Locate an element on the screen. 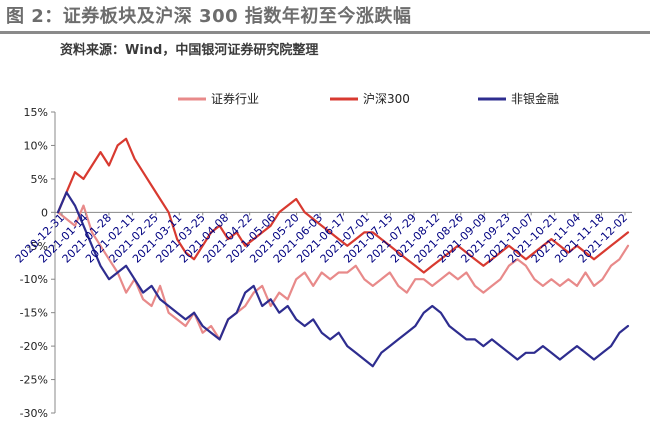  legend-label: 沪深300 is located at coordinates (386, 99).